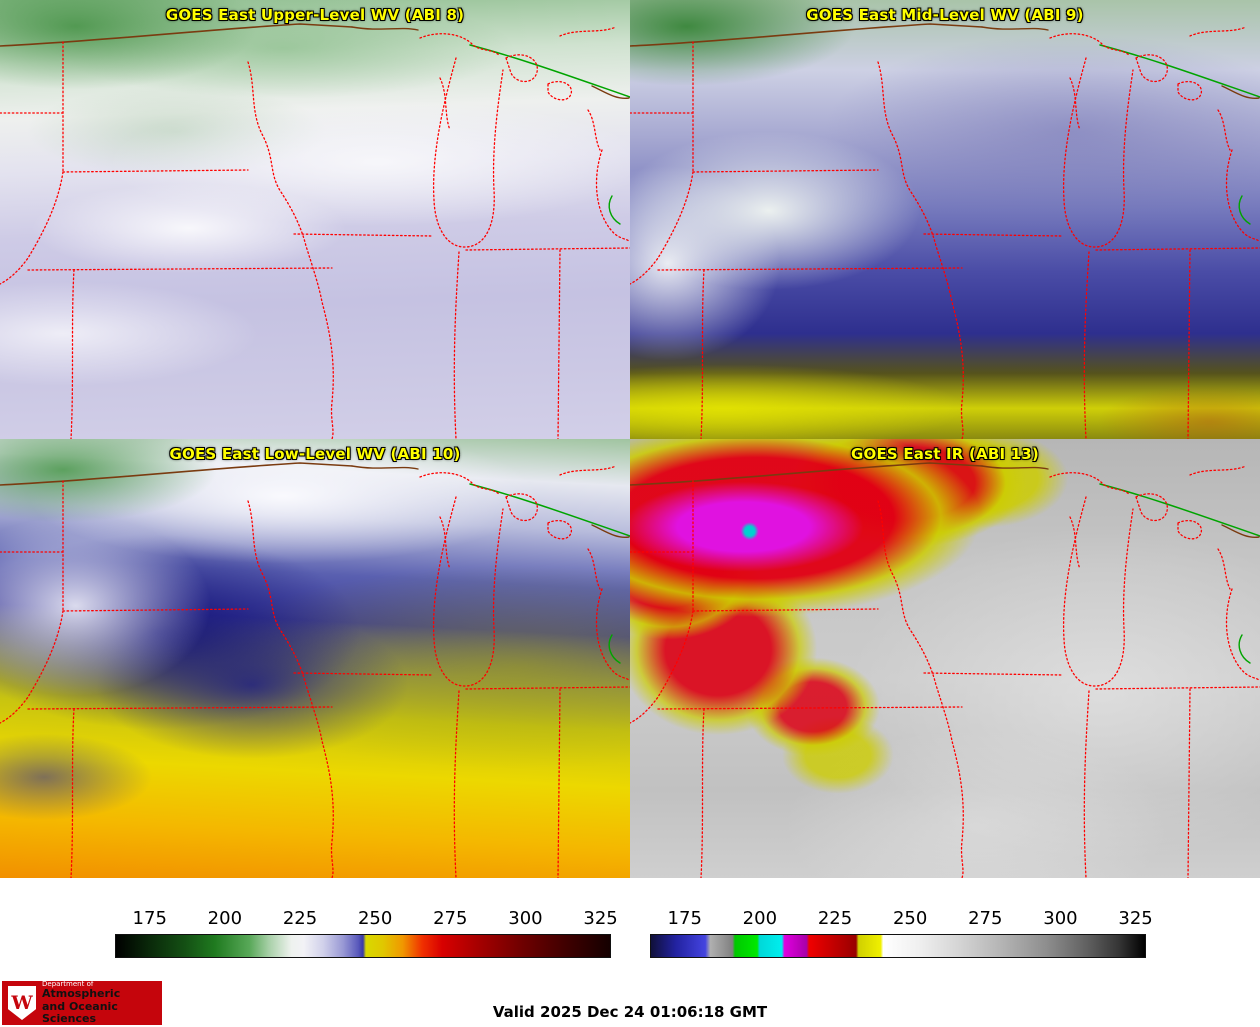  Describe the element at coordinates (945, 15) in the screenshot. I see `panel-title-abi9: GOES East Mid-Level WV (ABI 9)` at that location.